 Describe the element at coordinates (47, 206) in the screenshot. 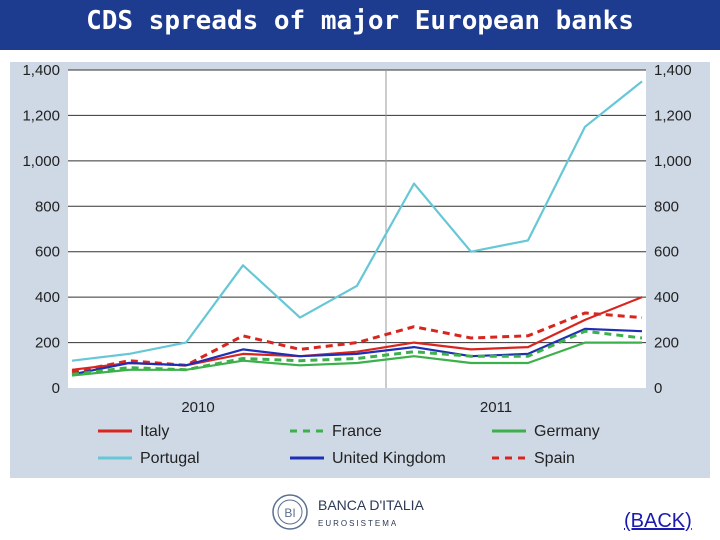

I see `y-tick-label-left: 800` at that location.